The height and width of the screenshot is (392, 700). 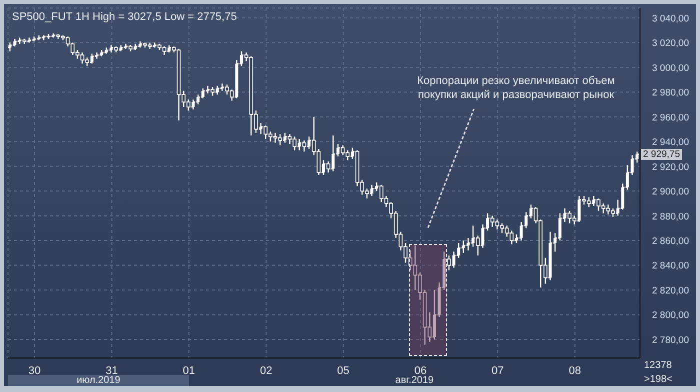 I want to click on x-tick-label: 08, so click(x=574, y=370).